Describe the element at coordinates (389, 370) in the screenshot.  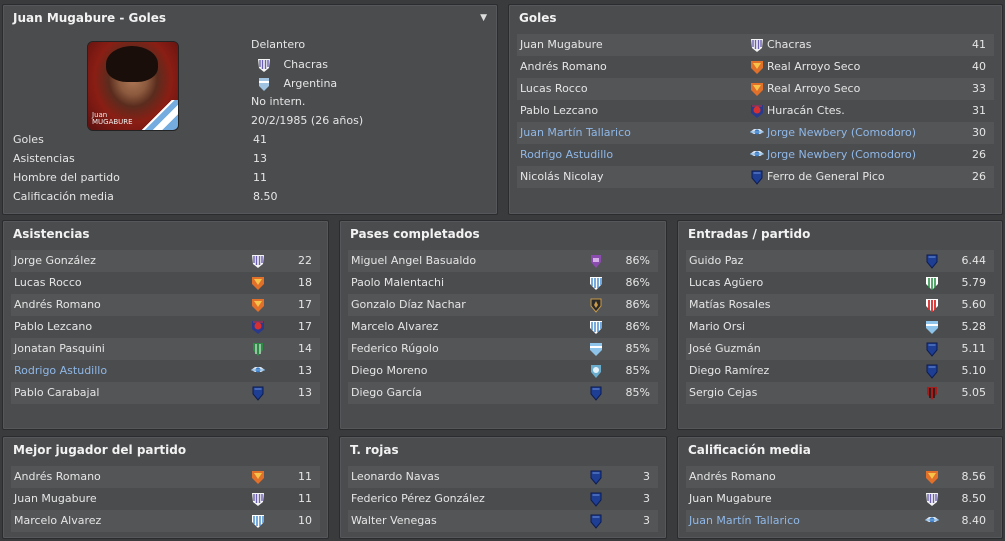
I see `player-name: Diego Moreno` at that location.